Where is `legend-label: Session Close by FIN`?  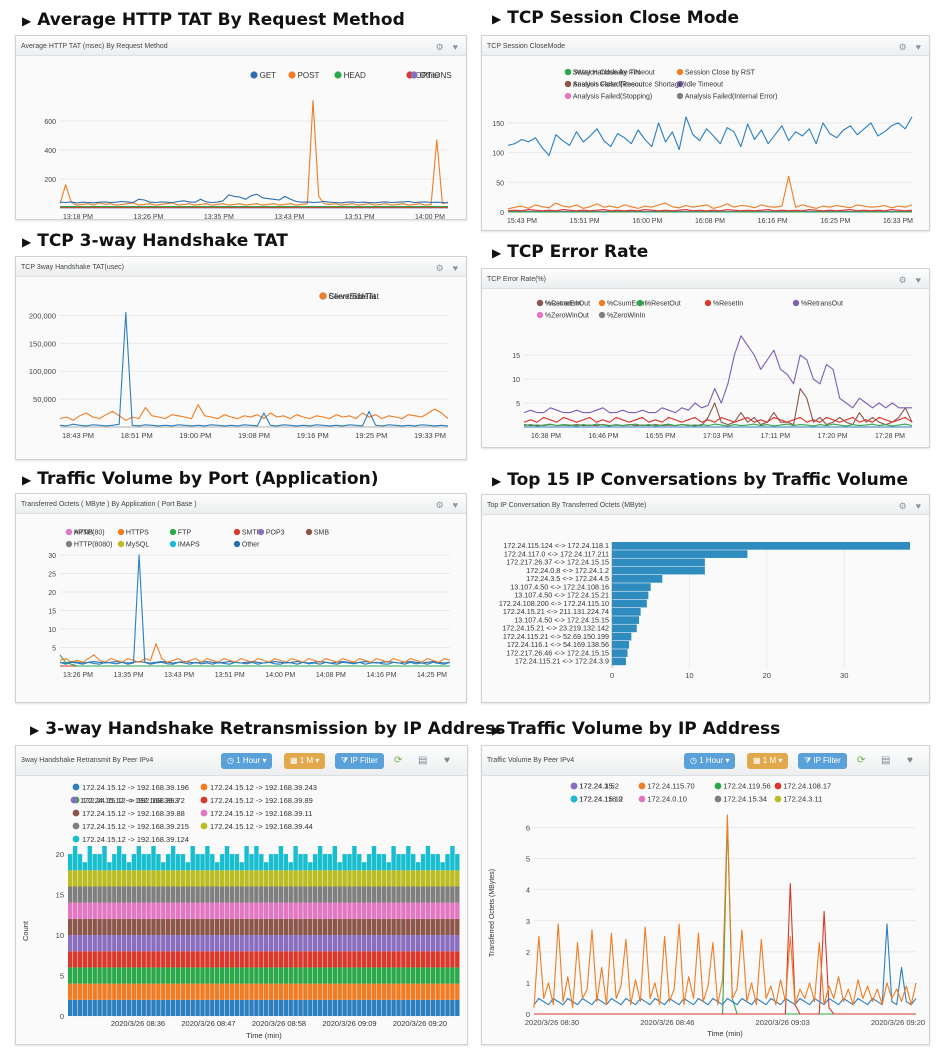 legend-label: Session Close by FIN is located at coordinates (606, 72).